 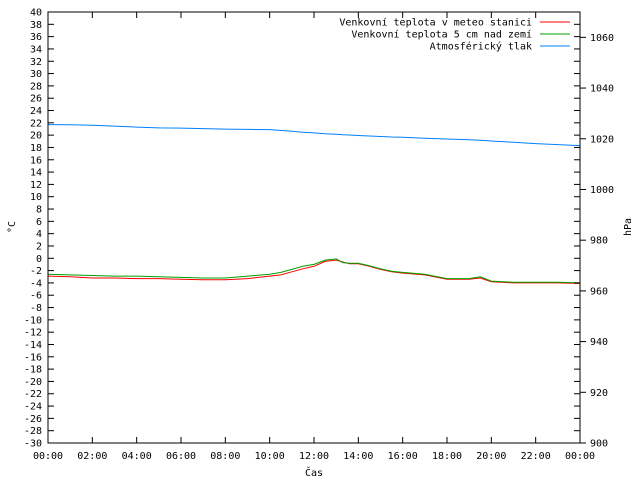 I want to click on y-tick-label: 28, so click(x=36, y=86).